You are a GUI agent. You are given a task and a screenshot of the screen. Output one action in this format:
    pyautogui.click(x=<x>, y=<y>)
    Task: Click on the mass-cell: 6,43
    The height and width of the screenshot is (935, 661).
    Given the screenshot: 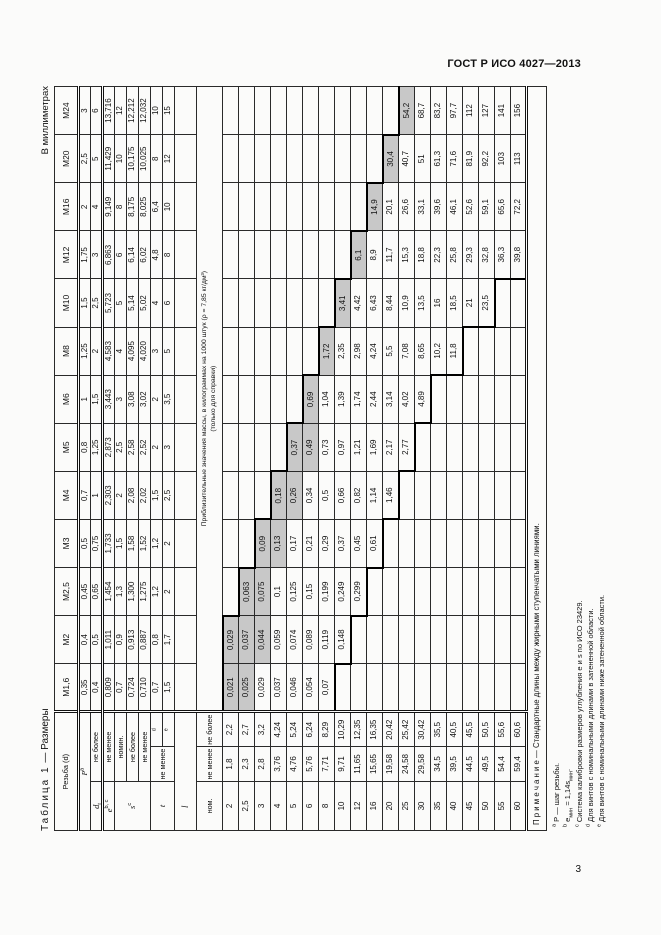 What is the action you would take?
    pyautogui.click(x=374, y=303)
    